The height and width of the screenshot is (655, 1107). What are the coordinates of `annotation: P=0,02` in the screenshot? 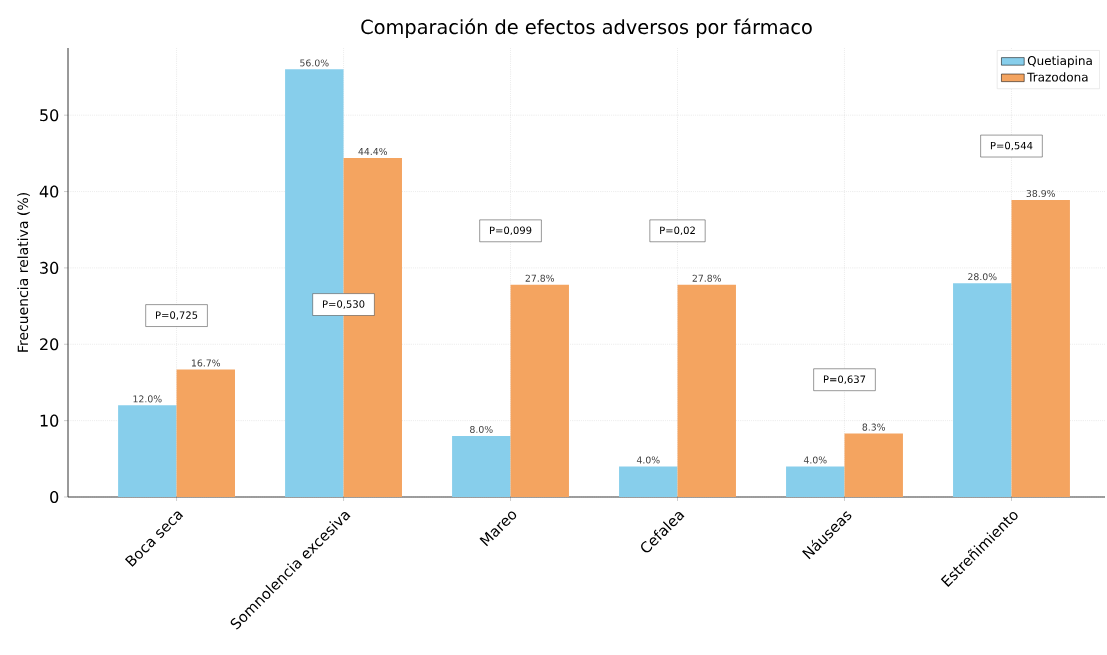 It's located at (677, 231).